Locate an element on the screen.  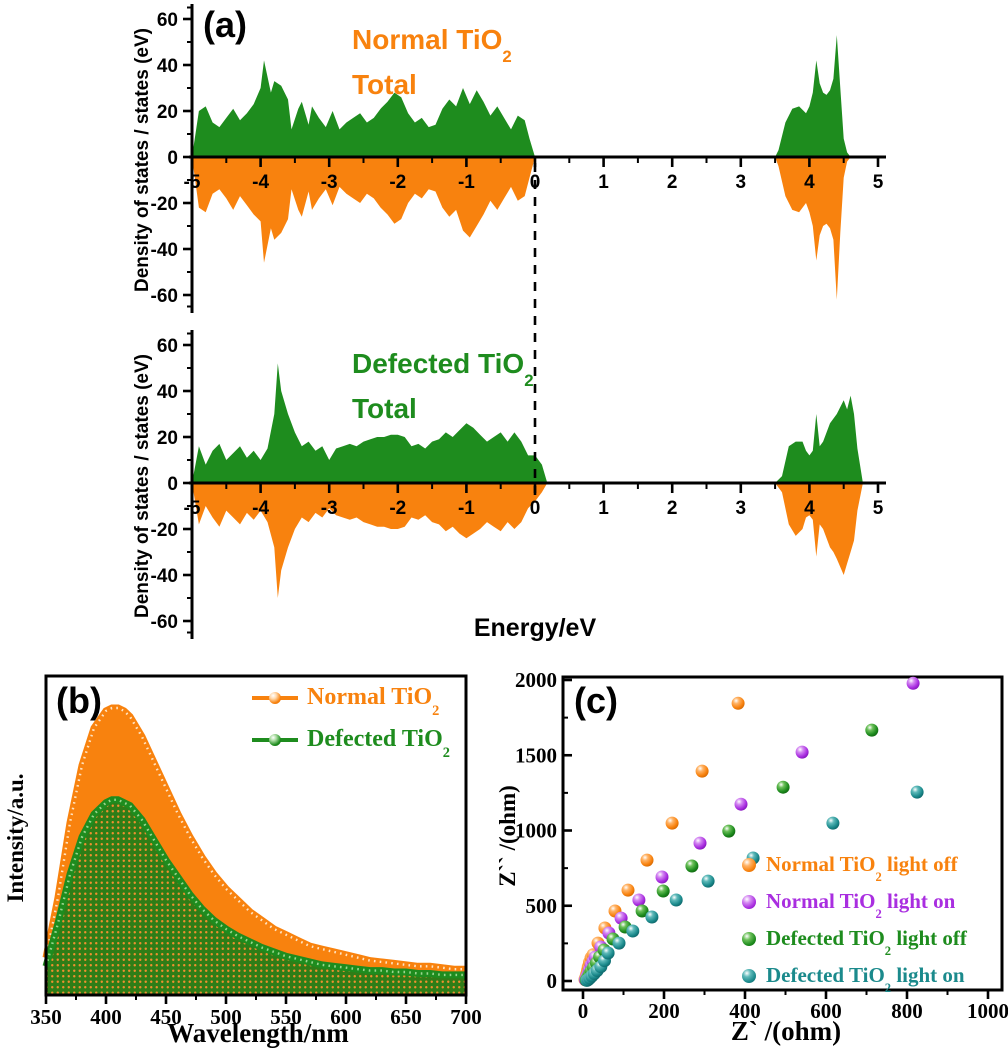
dos2-y-axis-label: Density of states / states (eV) is located at coordinates (142, 486).